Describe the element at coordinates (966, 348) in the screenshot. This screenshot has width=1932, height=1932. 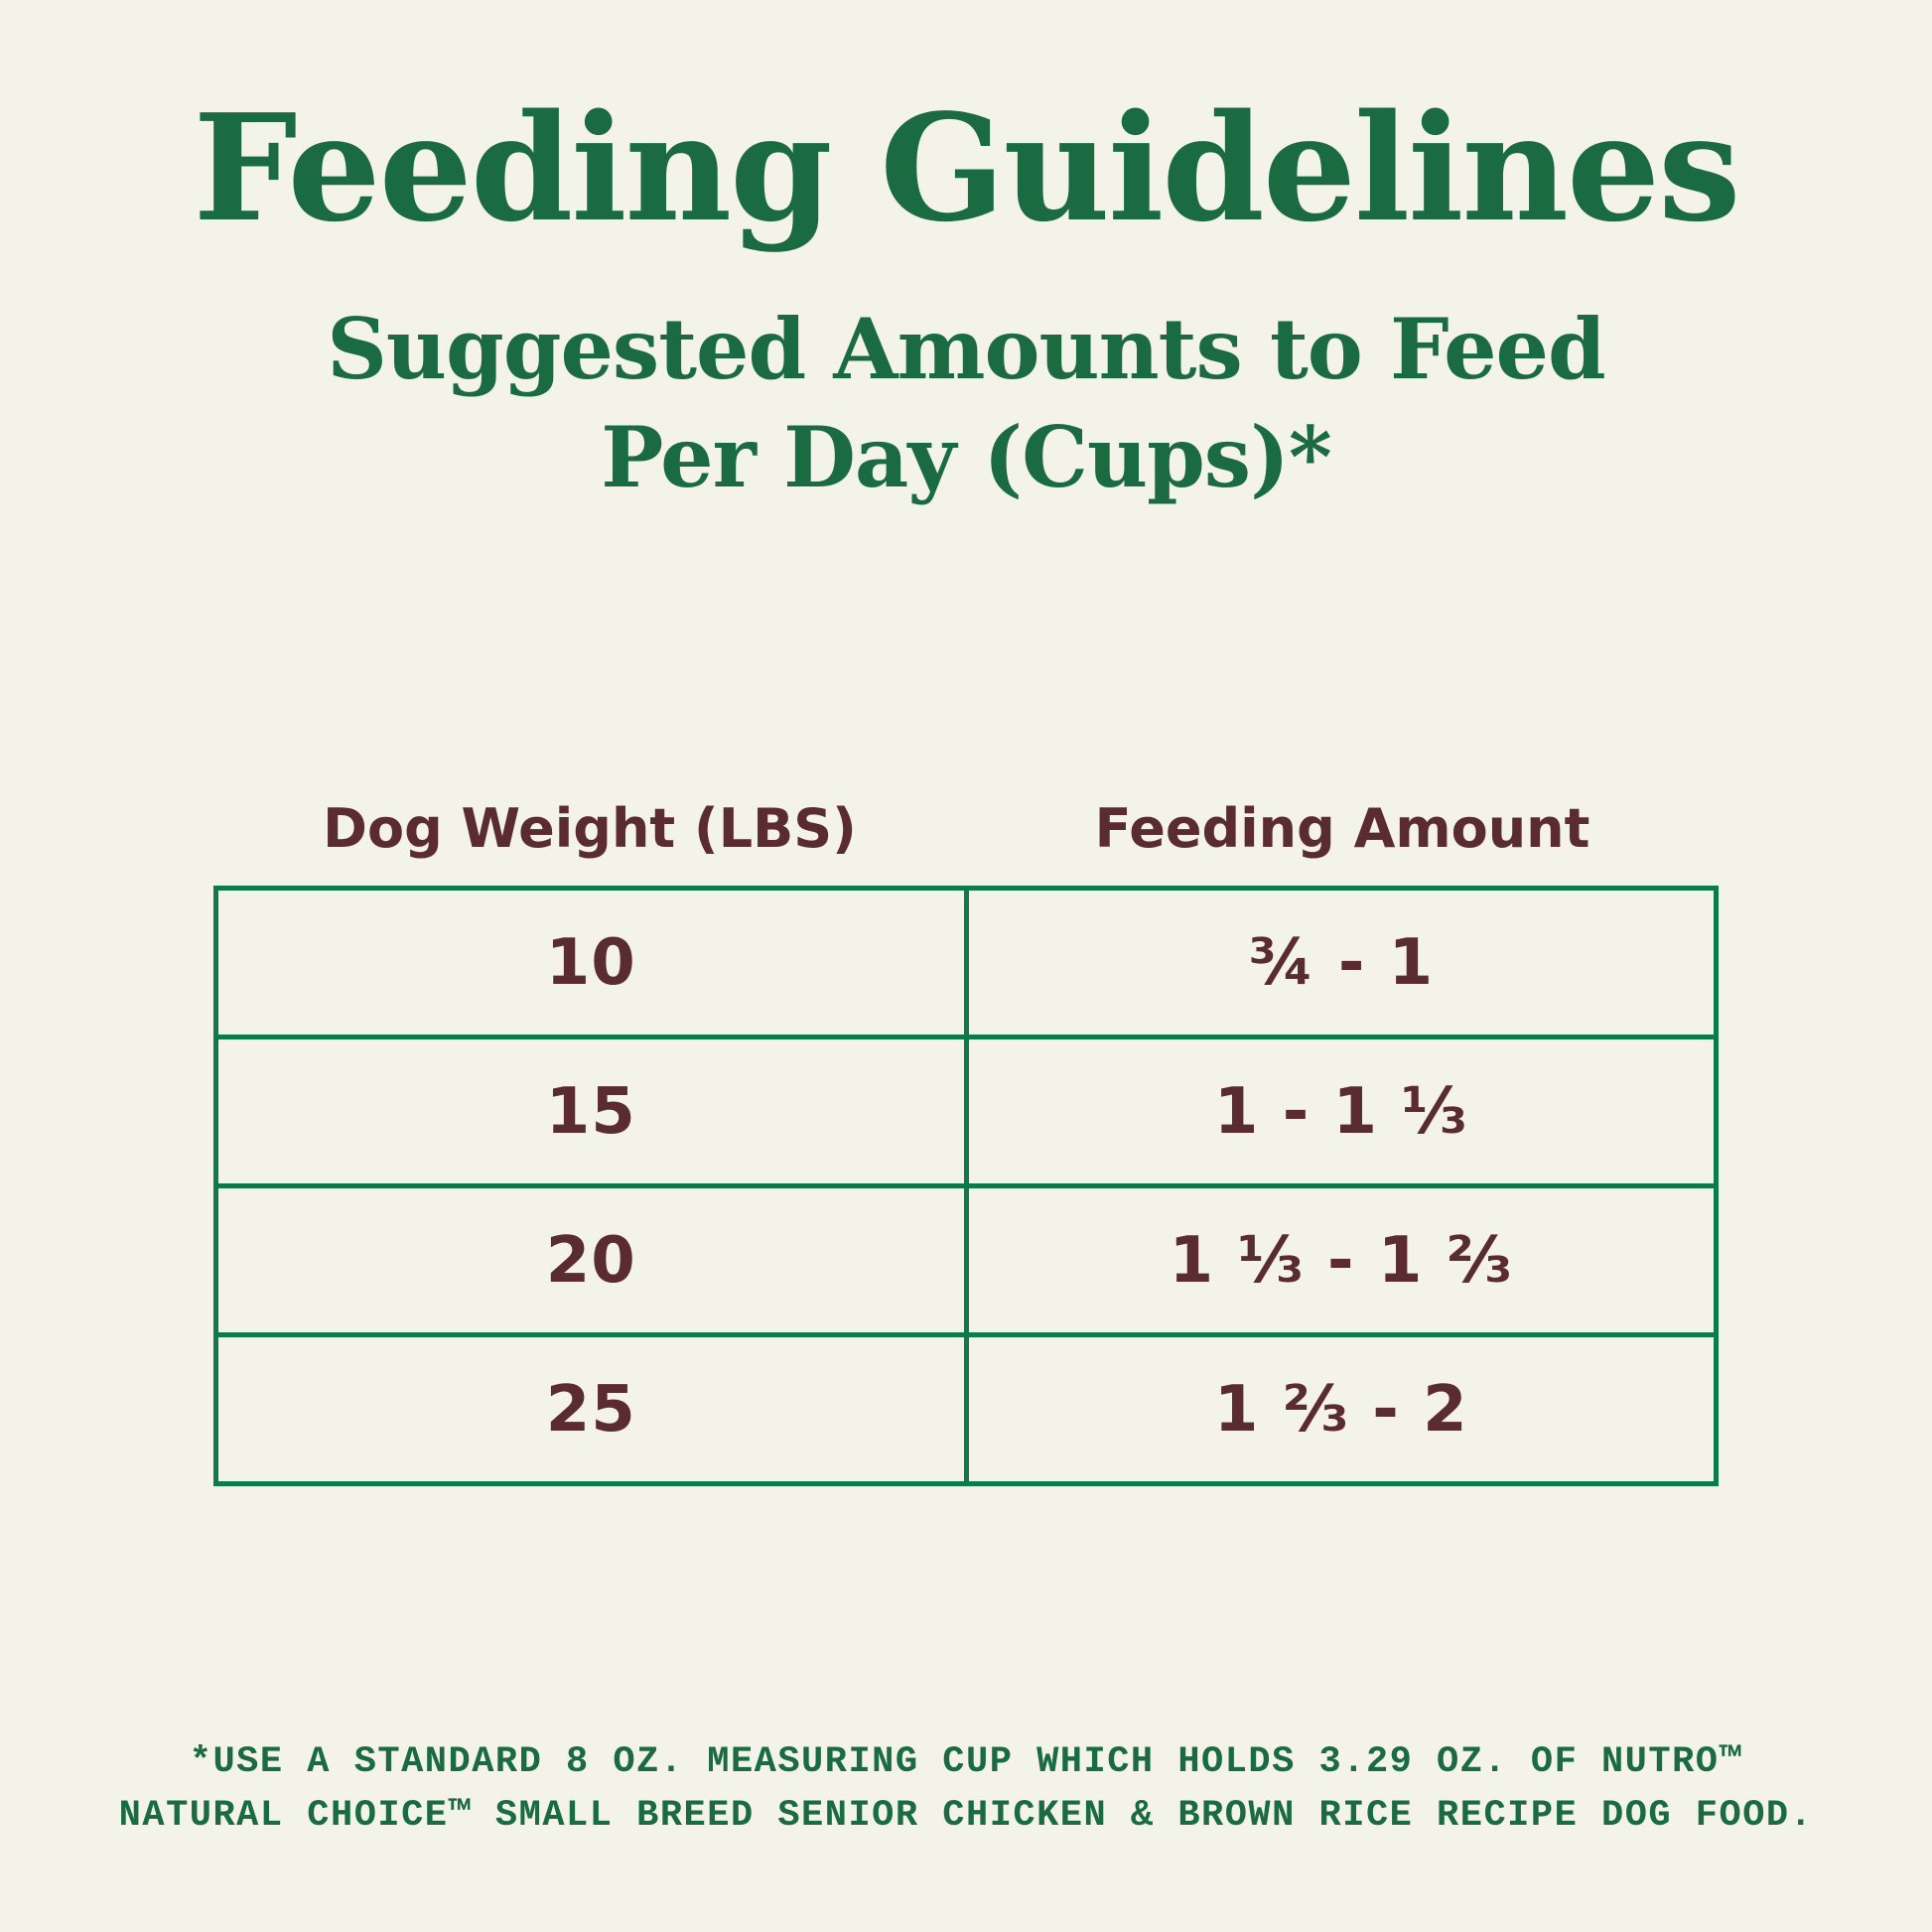
I see `subtitle-line-1: Suggested Amounts to Feed` at that location.